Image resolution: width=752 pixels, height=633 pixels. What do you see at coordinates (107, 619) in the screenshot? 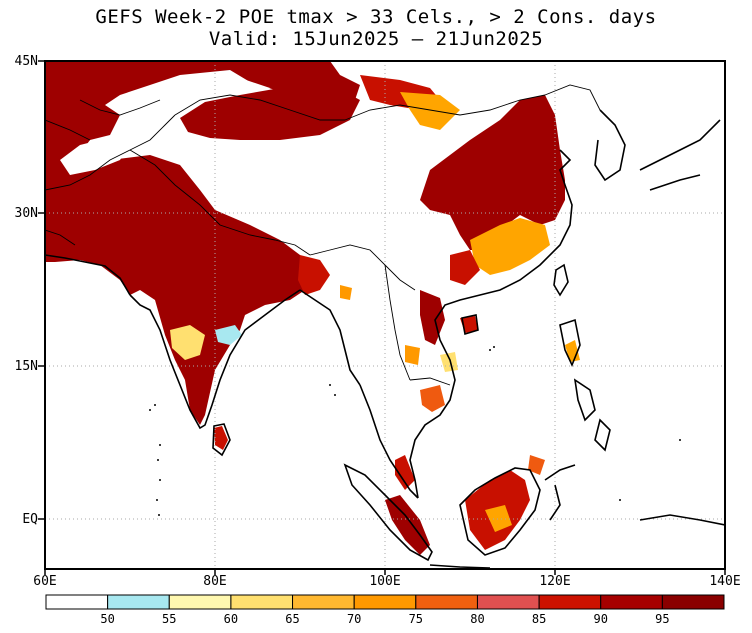
I see `legend-threshold-label: 50` at bounding box center [107, 619].